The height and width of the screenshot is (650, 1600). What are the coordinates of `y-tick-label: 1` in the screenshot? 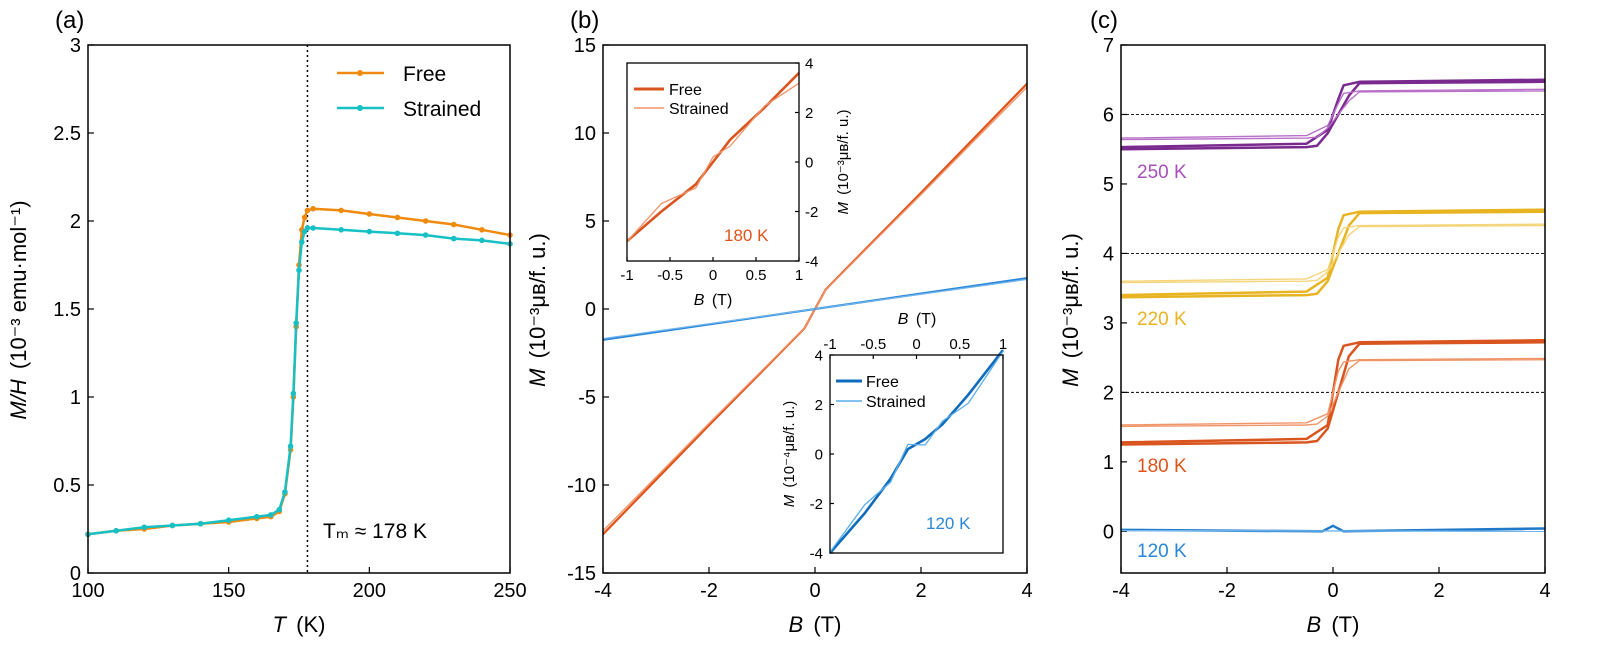 It's located at (1108, 463).